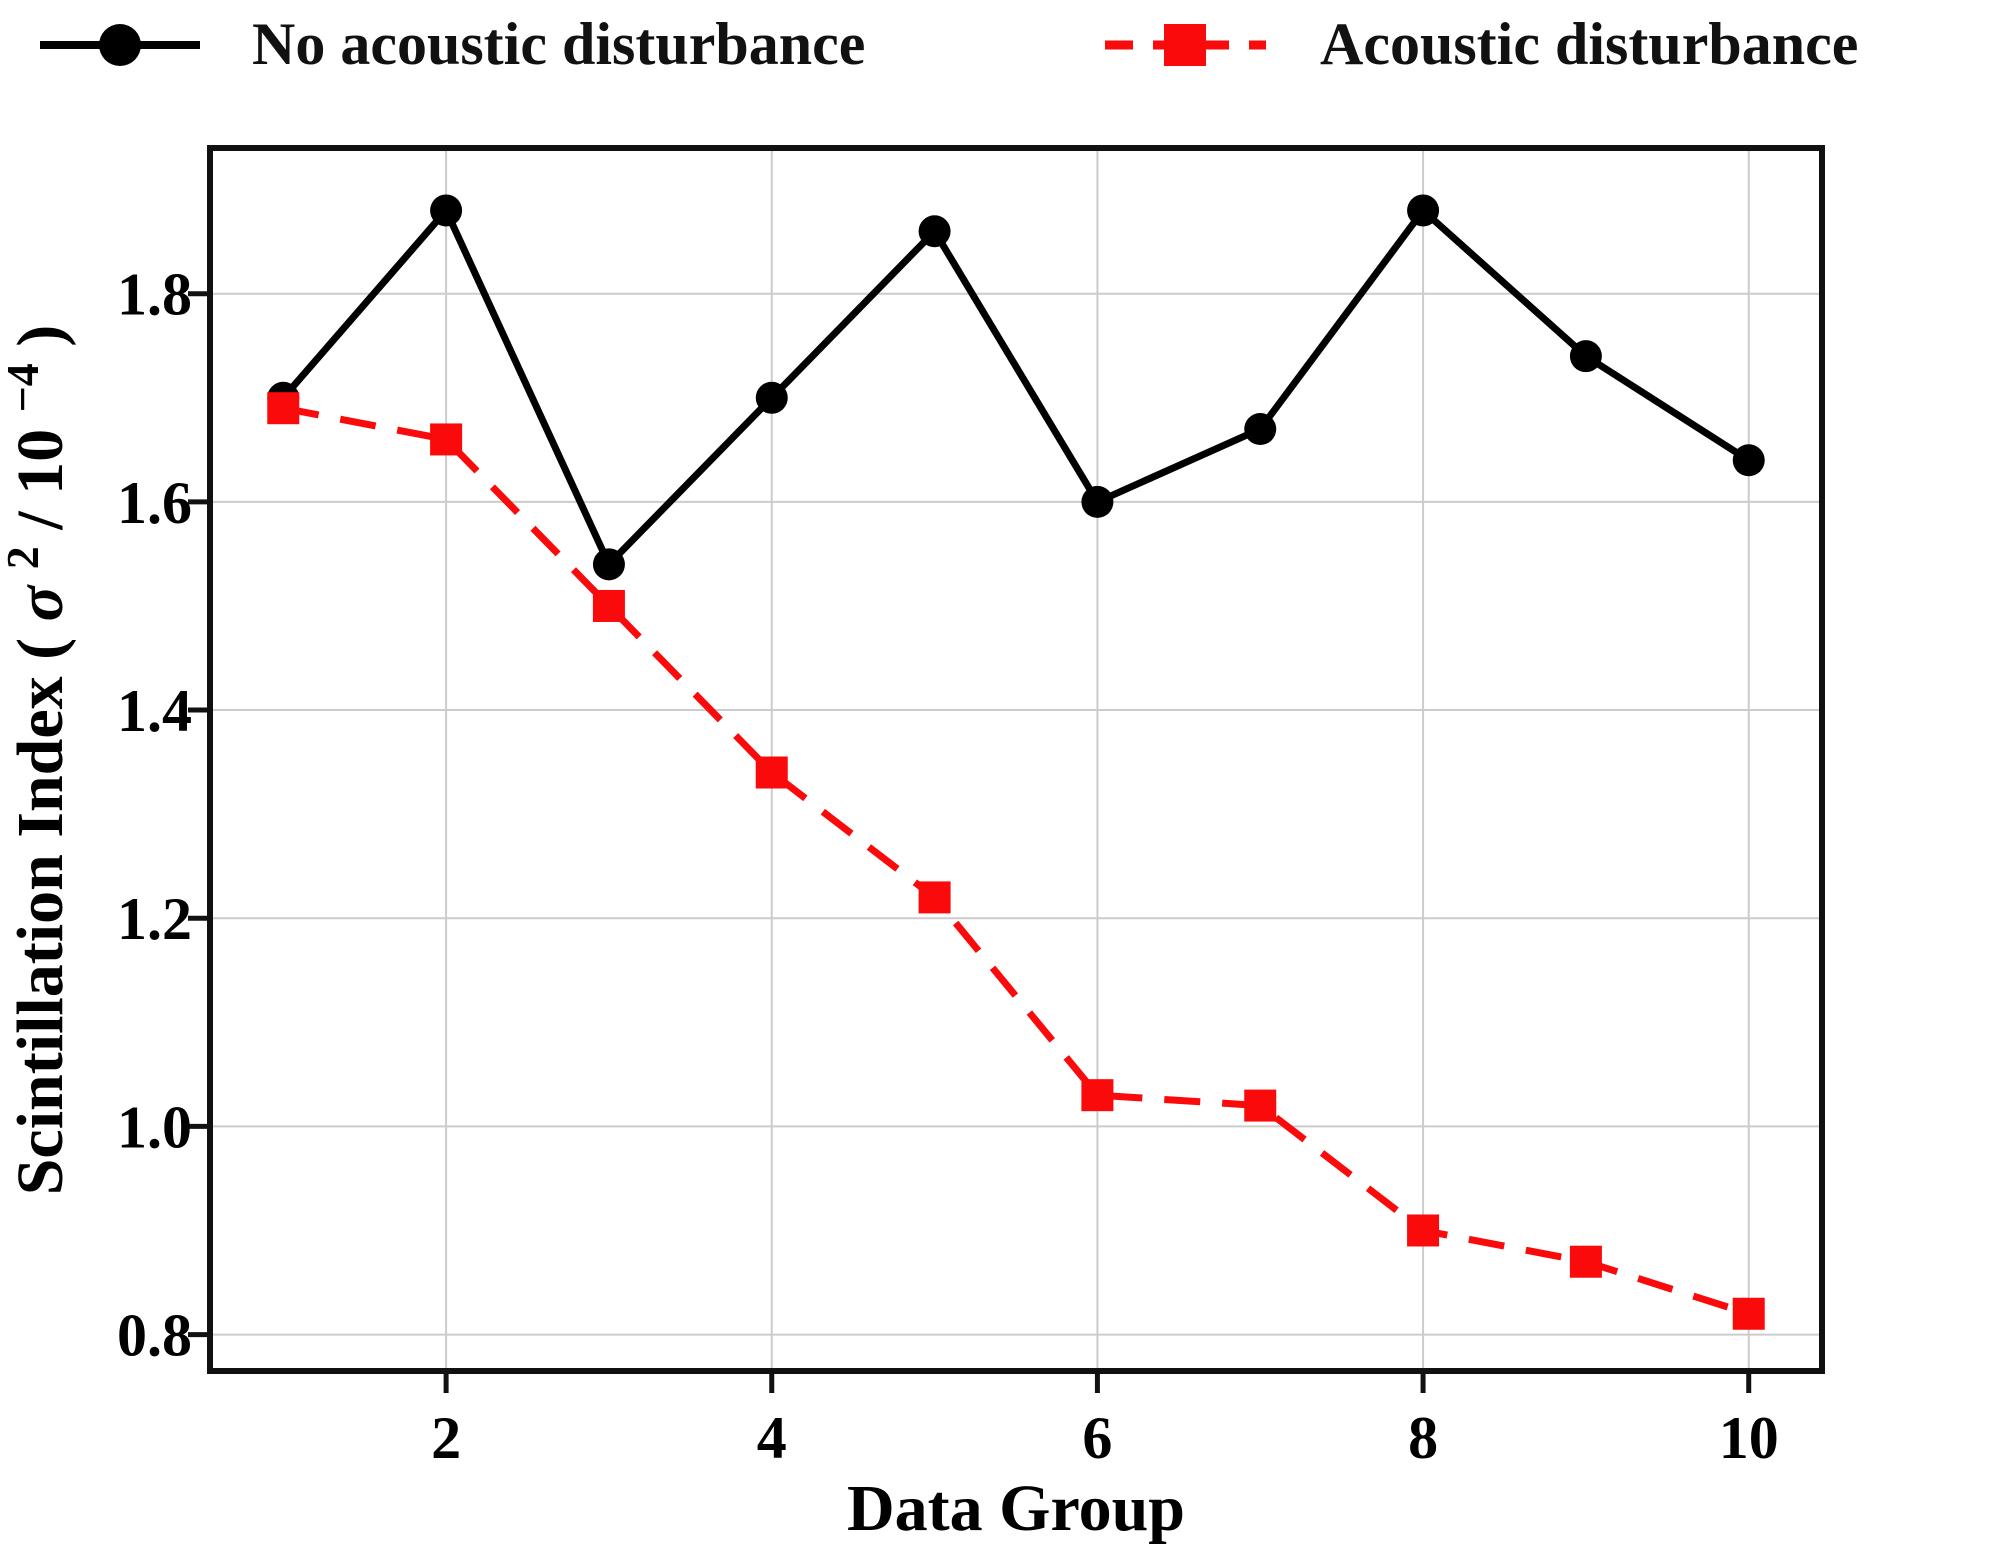  Describe the element at coordinates (446, 1438) in the screenshot. I see `x-tick-label: 2` at that location.